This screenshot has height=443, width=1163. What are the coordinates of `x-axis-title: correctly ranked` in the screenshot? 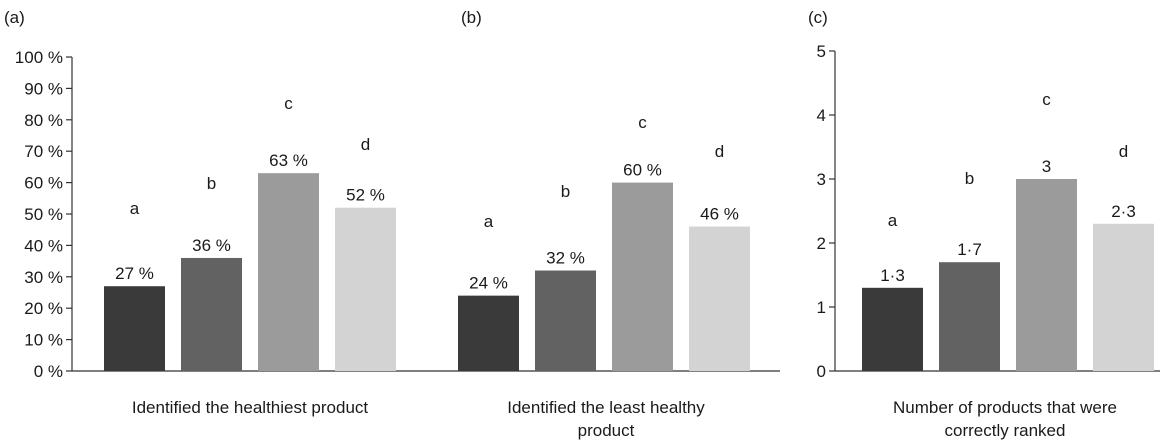 It's located at (1005, 430).